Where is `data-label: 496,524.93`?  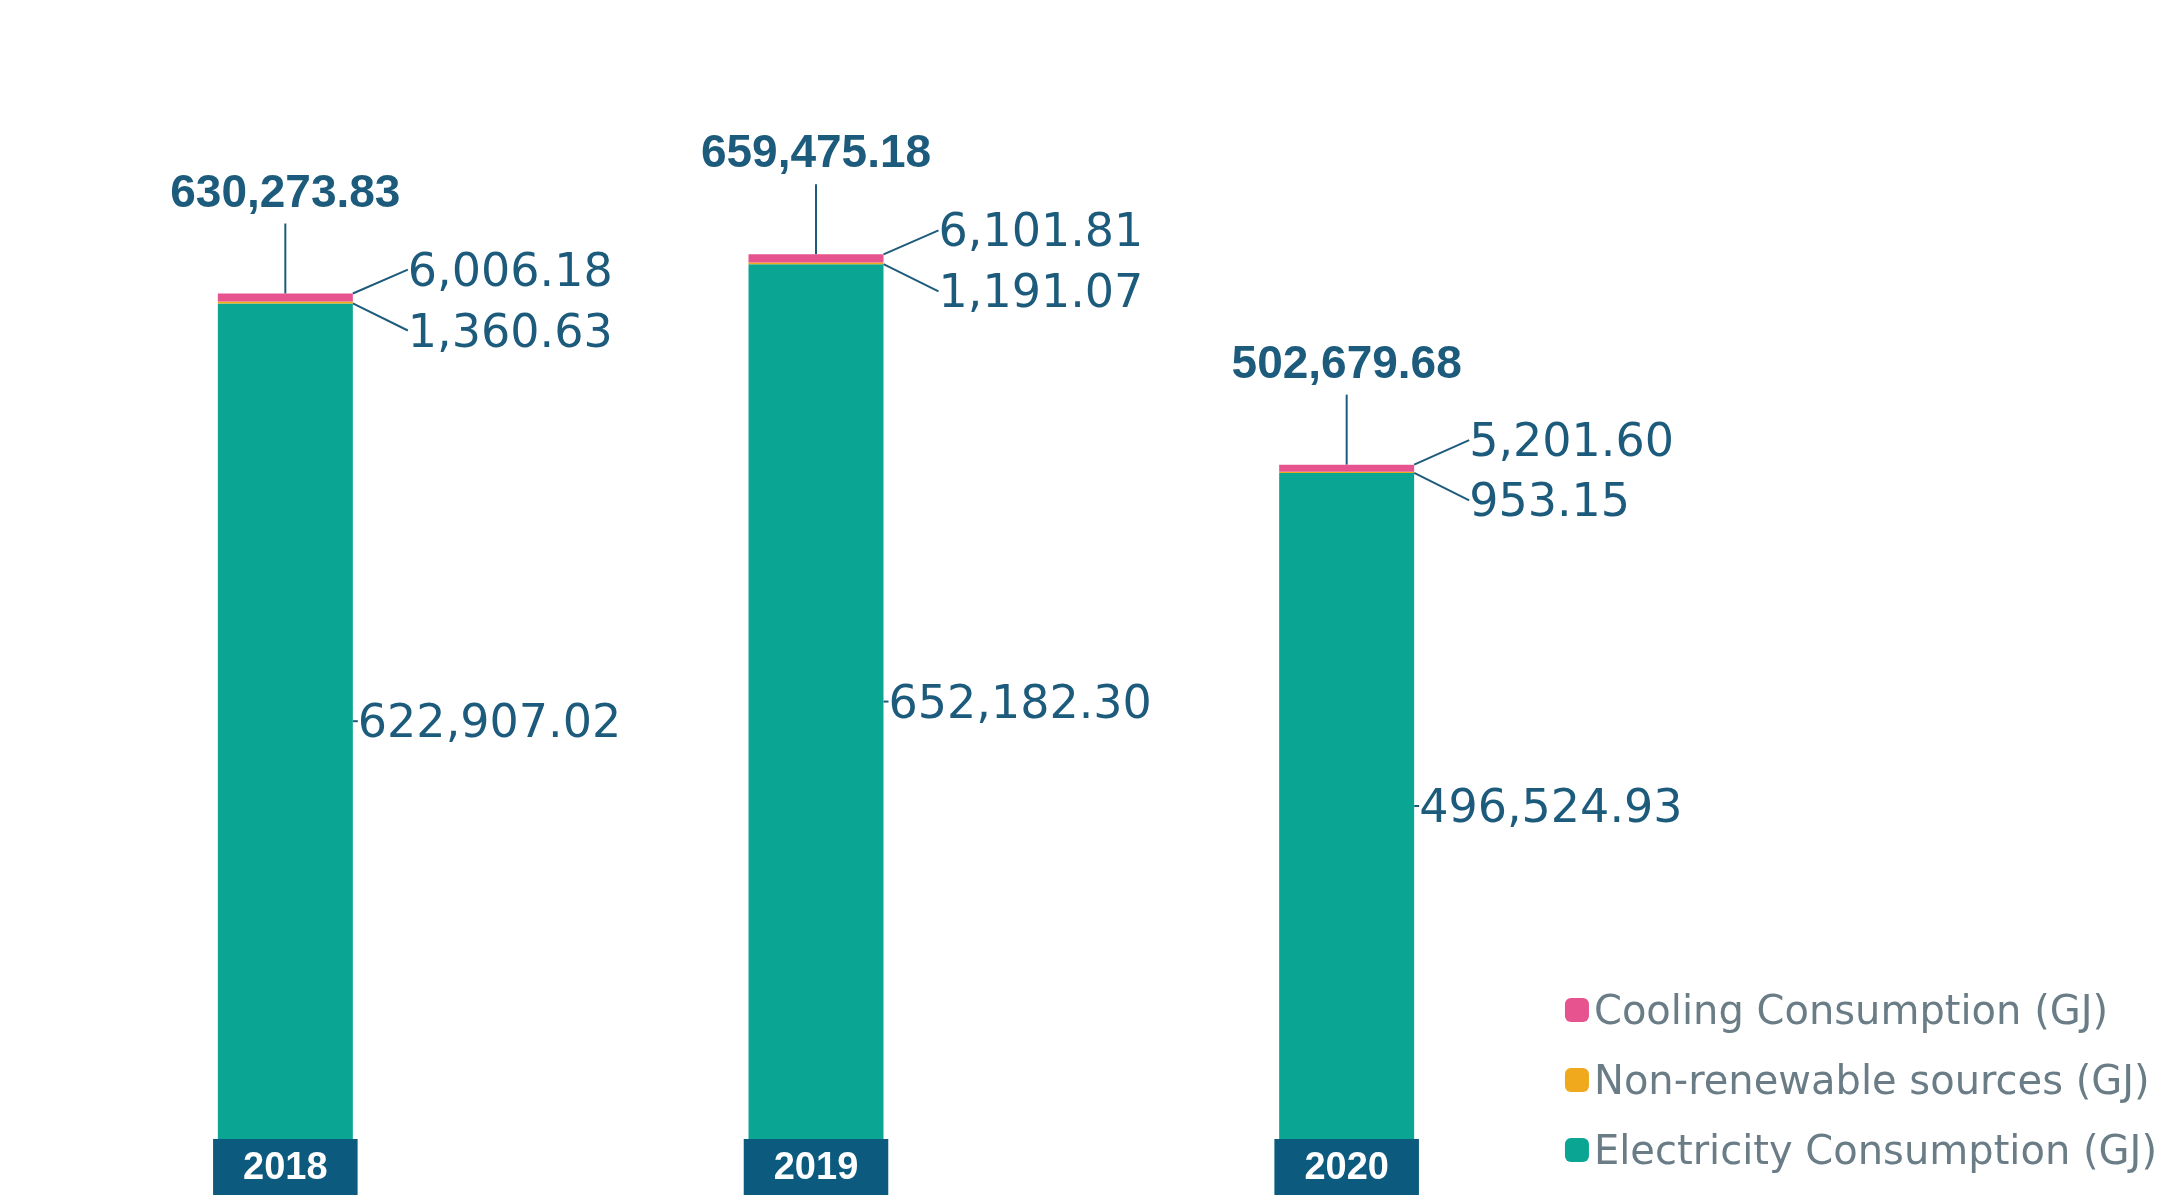
data-label: 496,524.93 is located at coordinates (1551, 805).